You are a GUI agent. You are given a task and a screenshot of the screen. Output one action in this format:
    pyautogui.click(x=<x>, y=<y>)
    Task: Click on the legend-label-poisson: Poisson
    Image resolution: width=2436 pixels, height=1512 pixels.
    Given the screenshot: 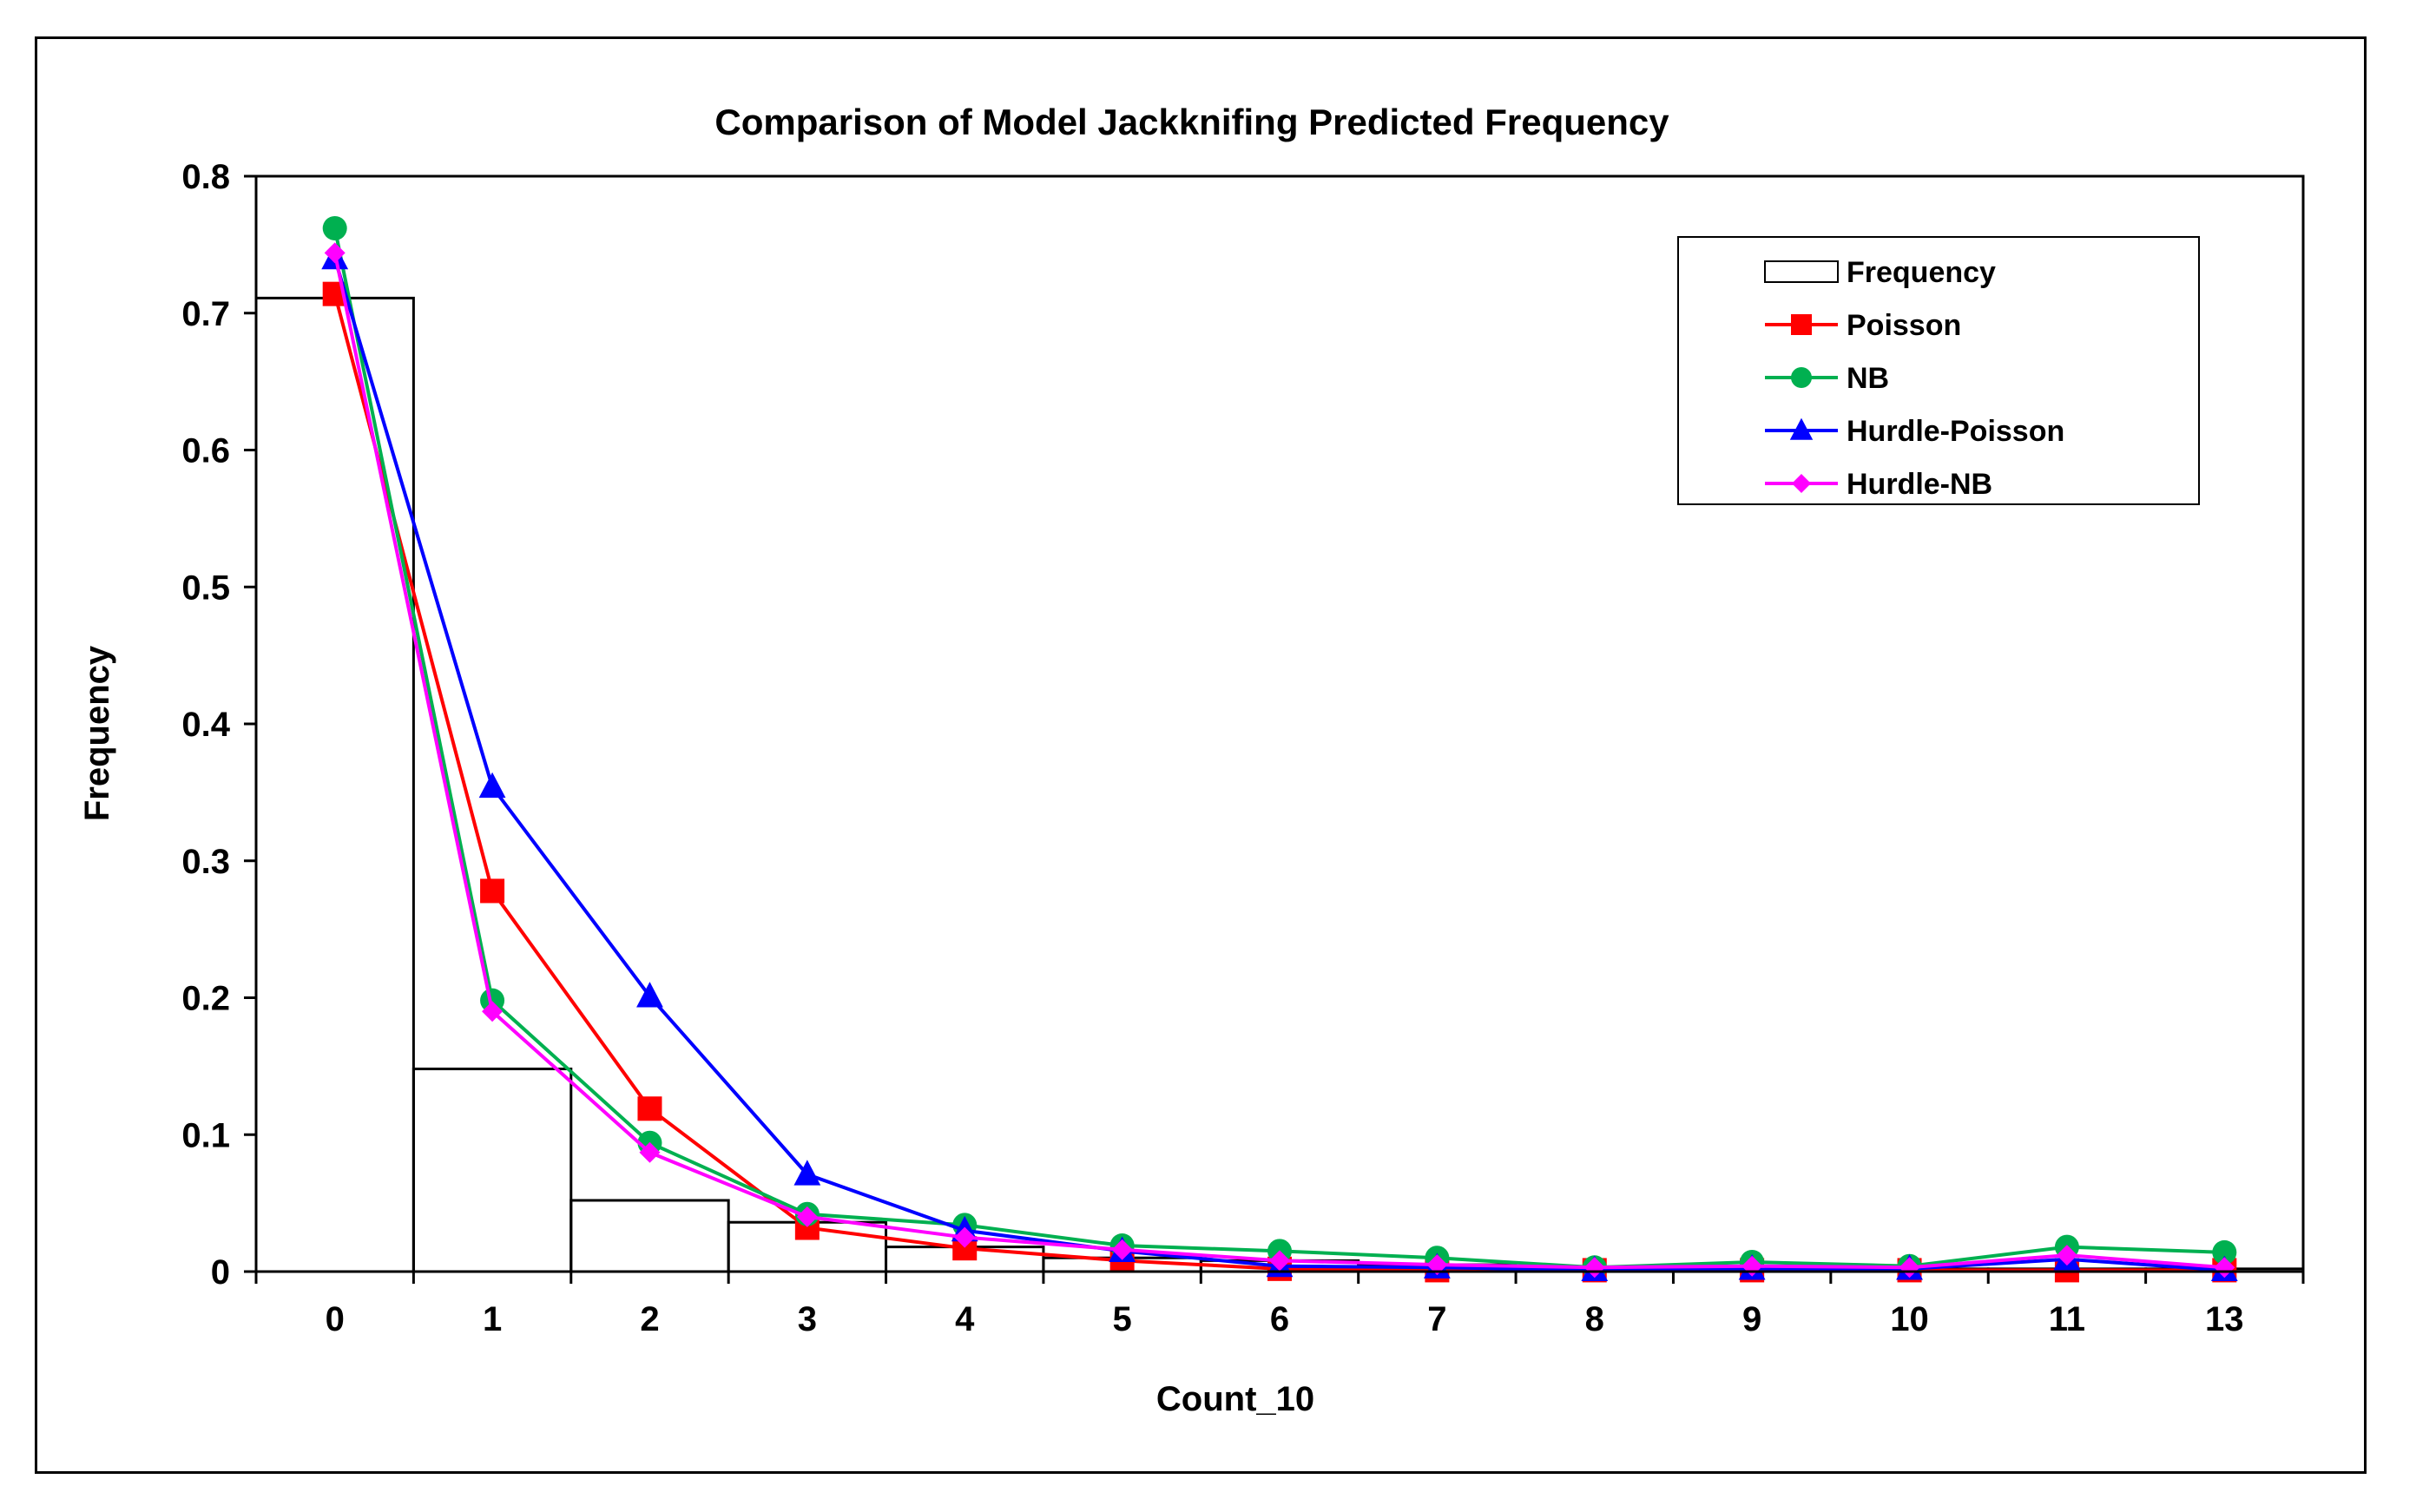 What is the action you would take?
    pyautogui.click(x=1904, y=325)
    